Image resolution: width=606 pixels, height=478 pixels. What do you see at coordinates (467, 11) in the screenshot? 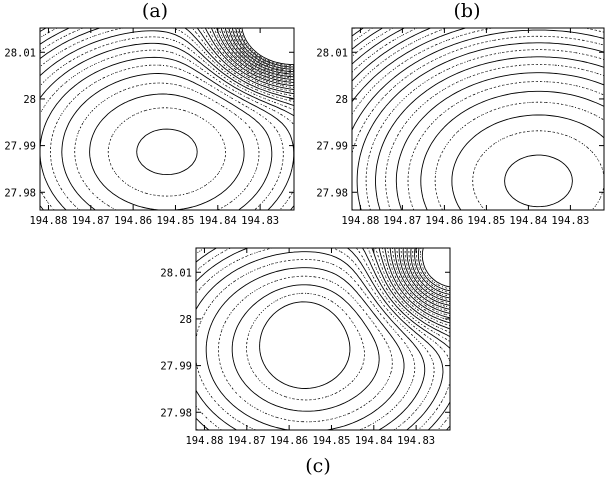
I see `panel-label-b: (b)` at bounding box center [467, 11].